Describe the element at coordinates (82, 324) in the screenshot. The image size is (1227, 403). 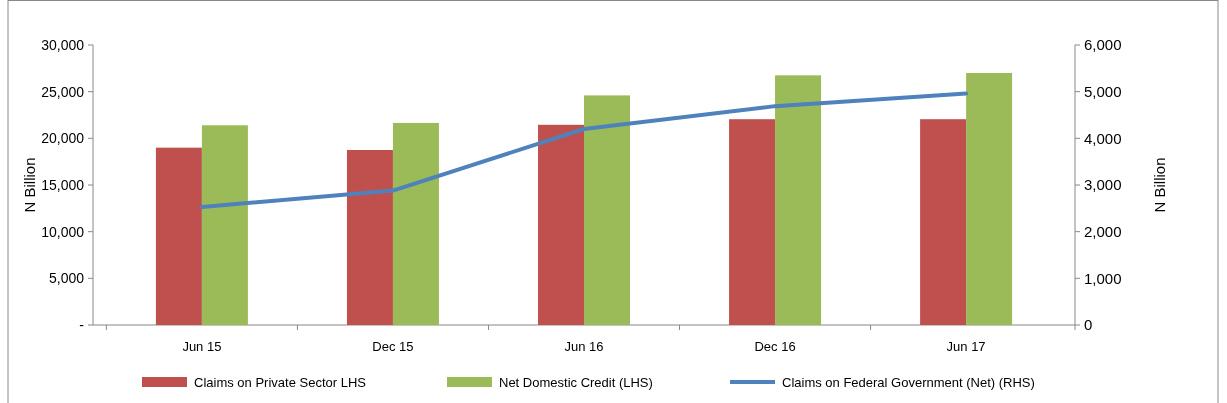
I see `y-tick-label: -` at that location.